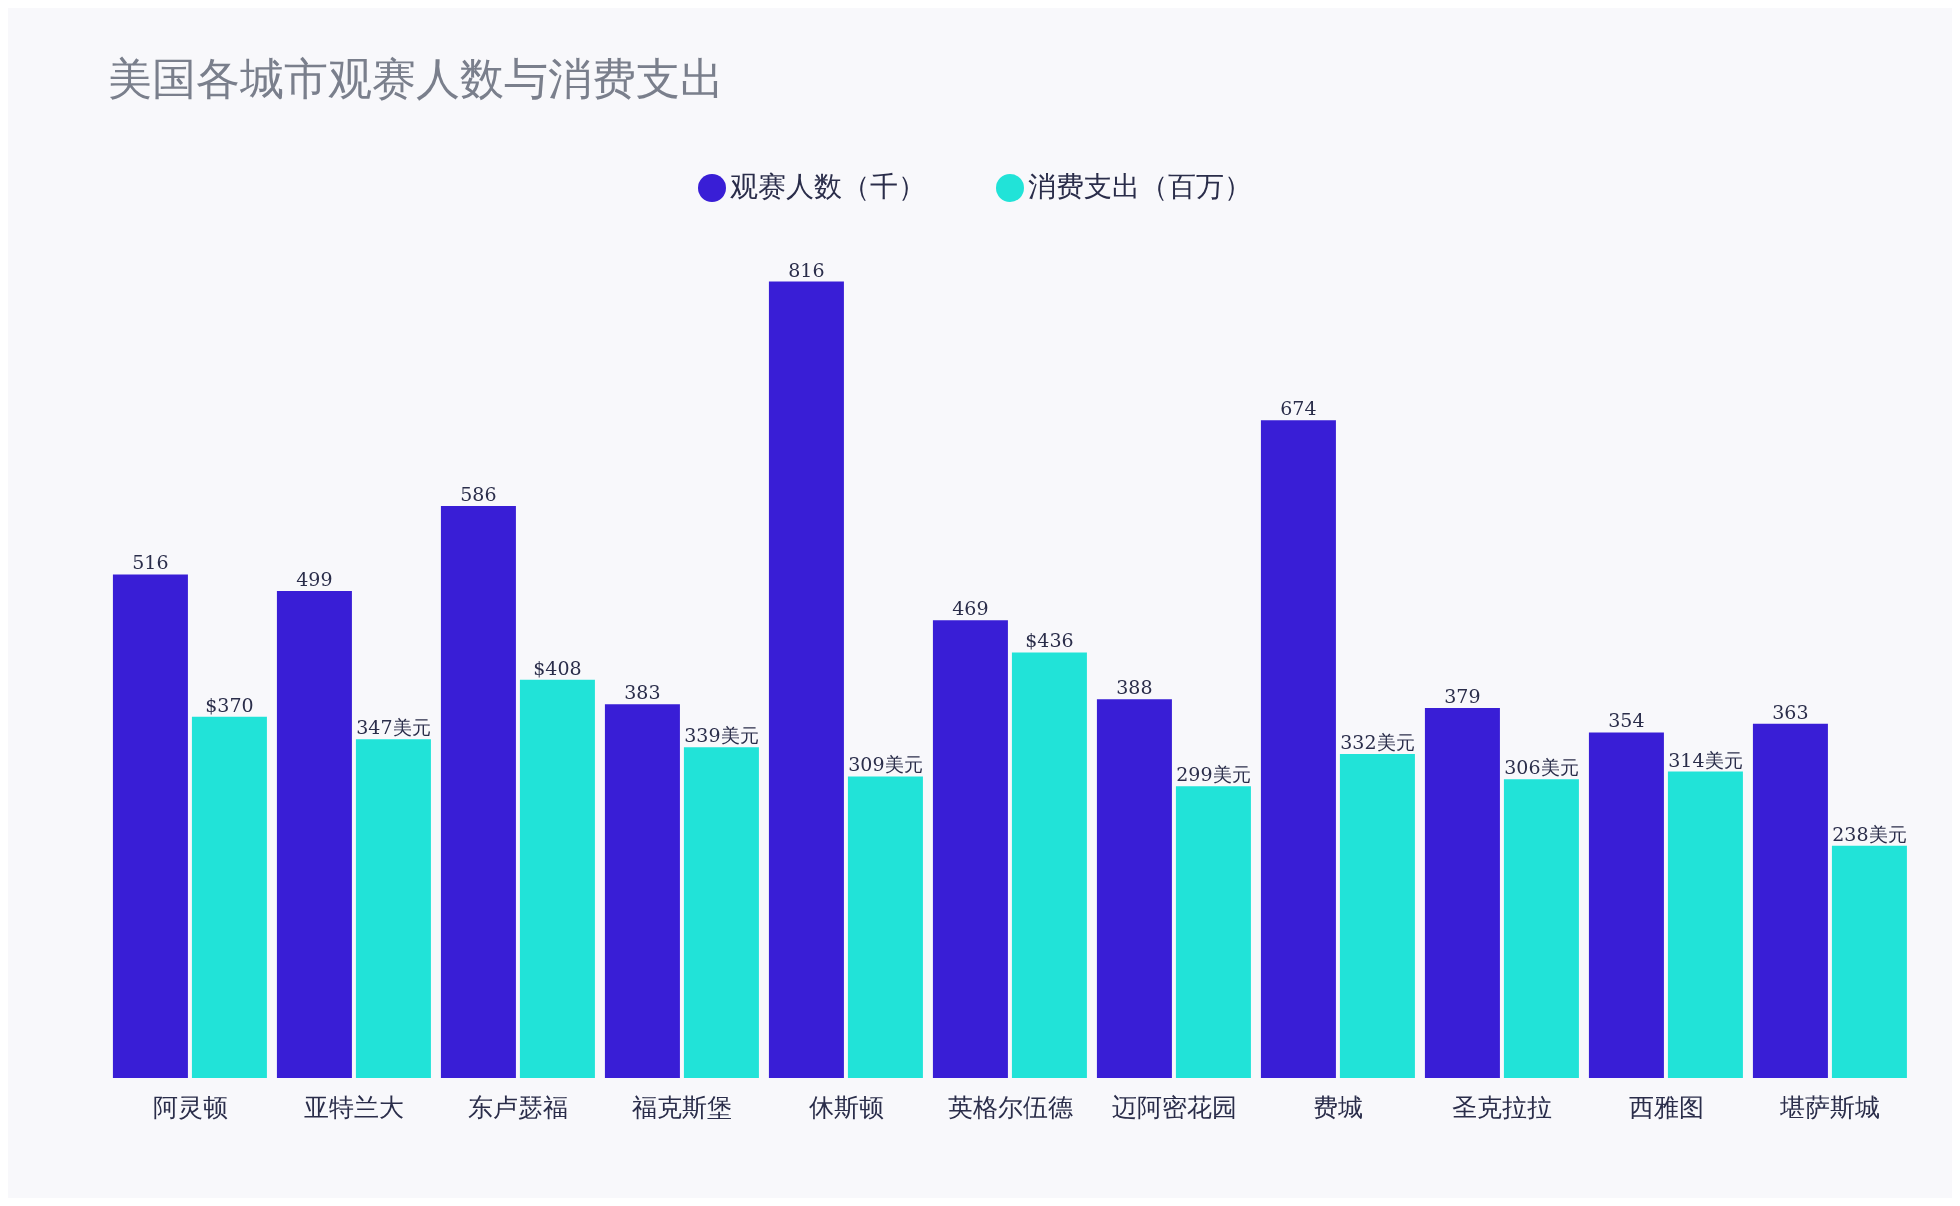 Image resolution: width=1960 pixels, height=1206 pixels. I want to click on data-label: $408, so click(557, 667).